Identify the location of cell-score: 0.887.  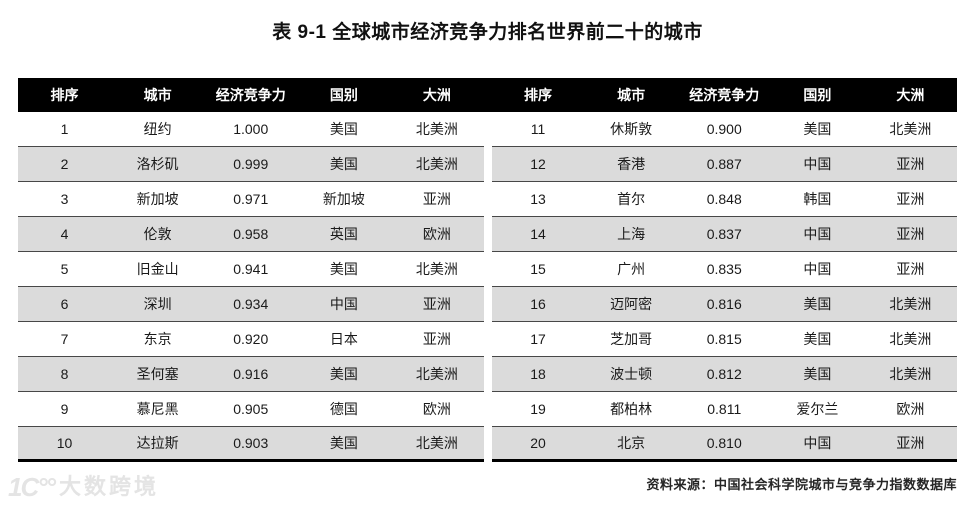
(724, 164).